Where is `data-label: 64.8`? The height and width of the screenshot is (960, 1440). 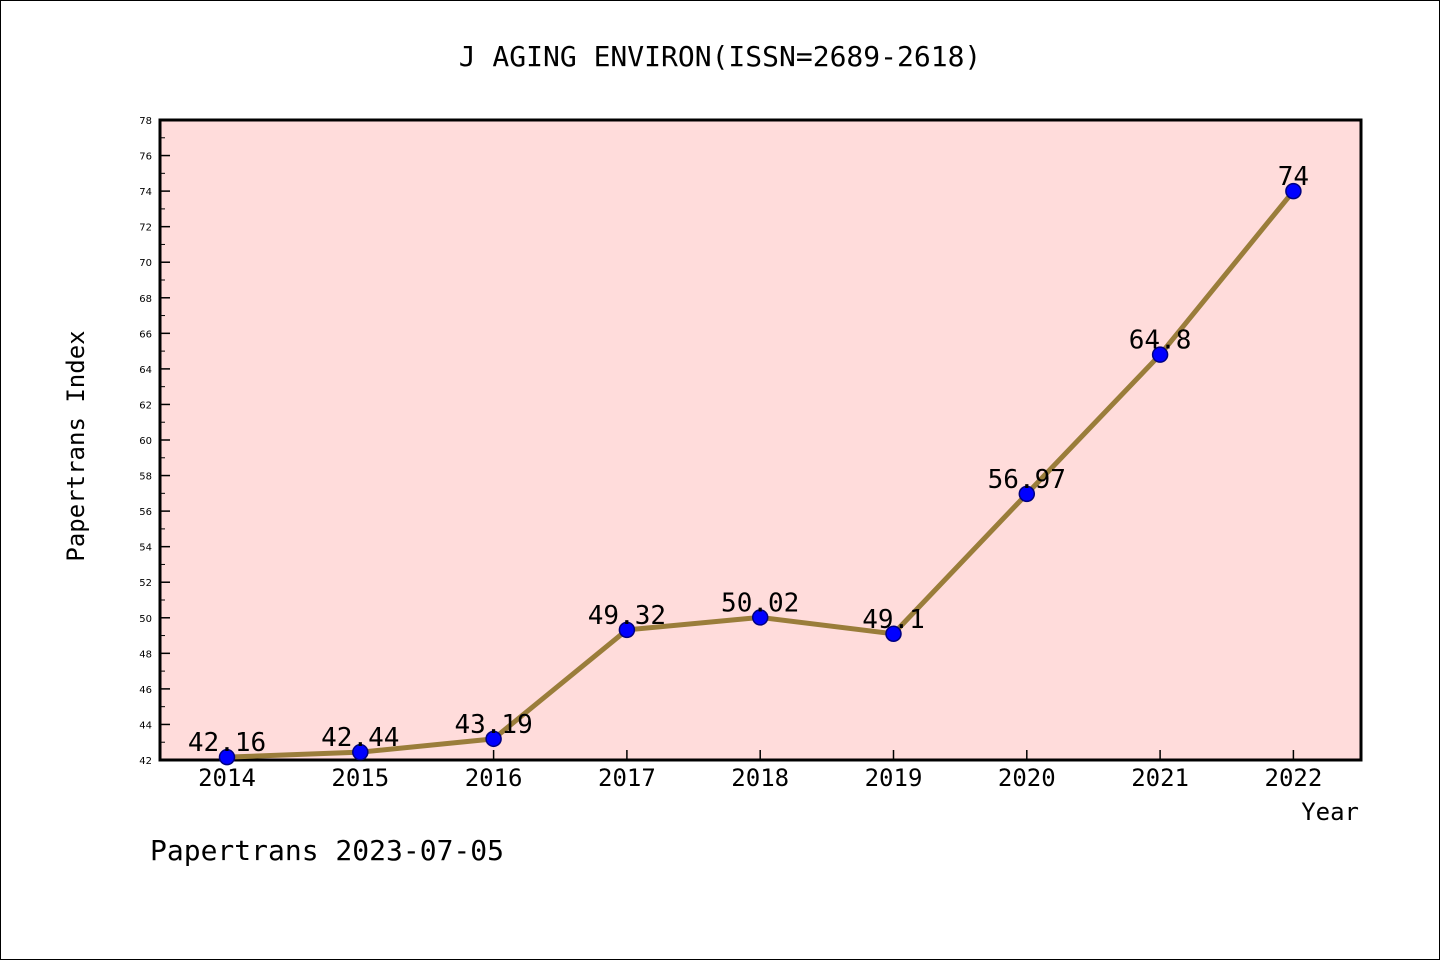
data-label: 64.8 is located at coordinates (1160, 341).